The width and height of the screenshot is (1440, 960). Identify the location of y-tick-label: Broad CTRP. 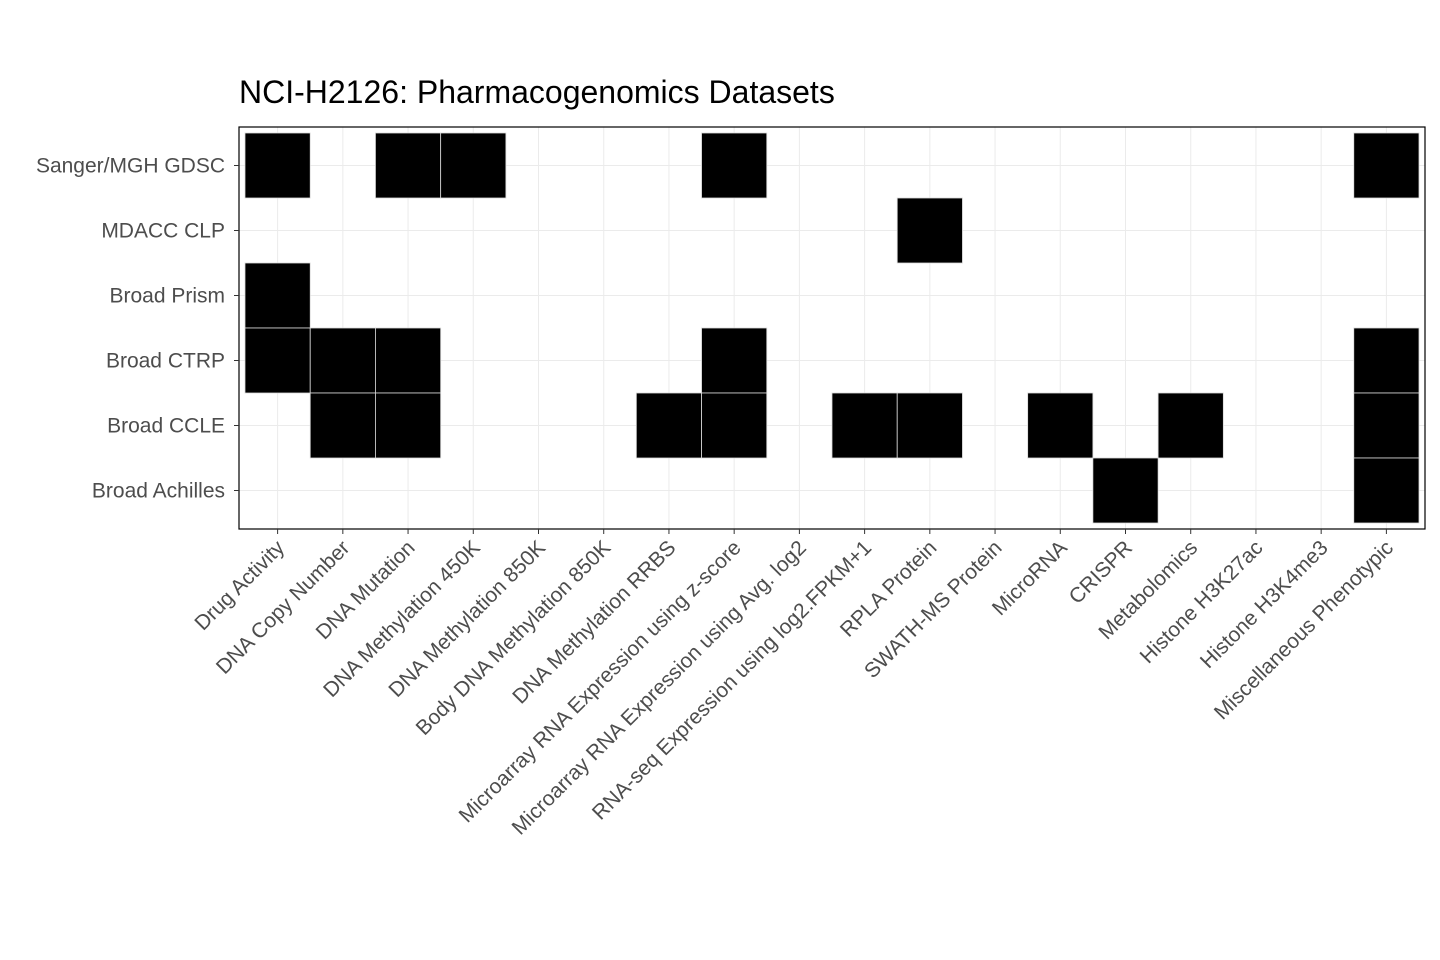
(165, 361).